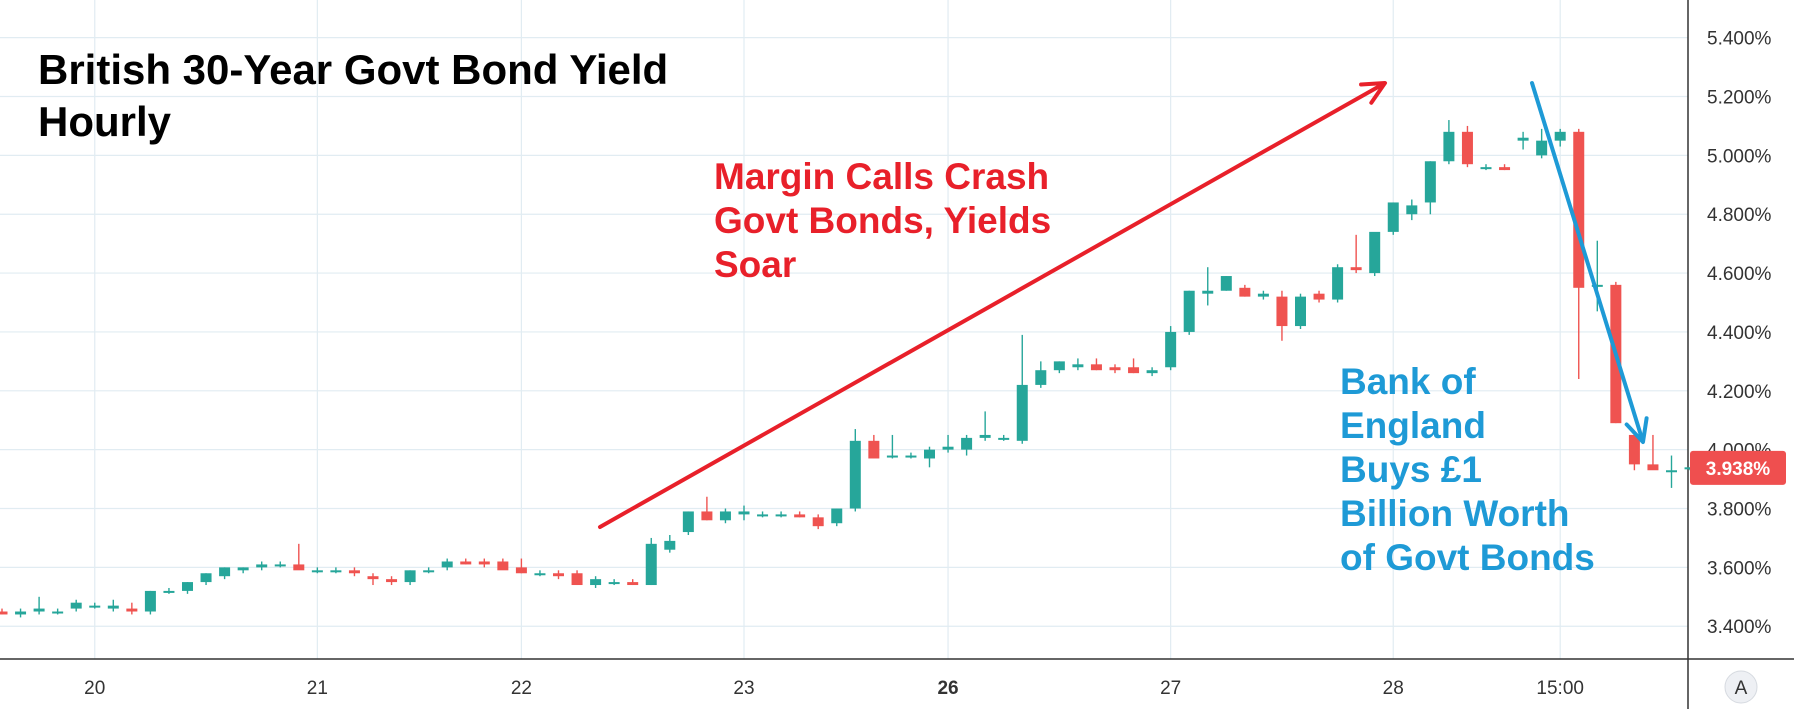 This screenshot has height=714, width=1794. What do you see at coordinates (1739, 333) in the screenshot?
I see `y-tick-label: 4.400%` at bounding box center [1739, 333].